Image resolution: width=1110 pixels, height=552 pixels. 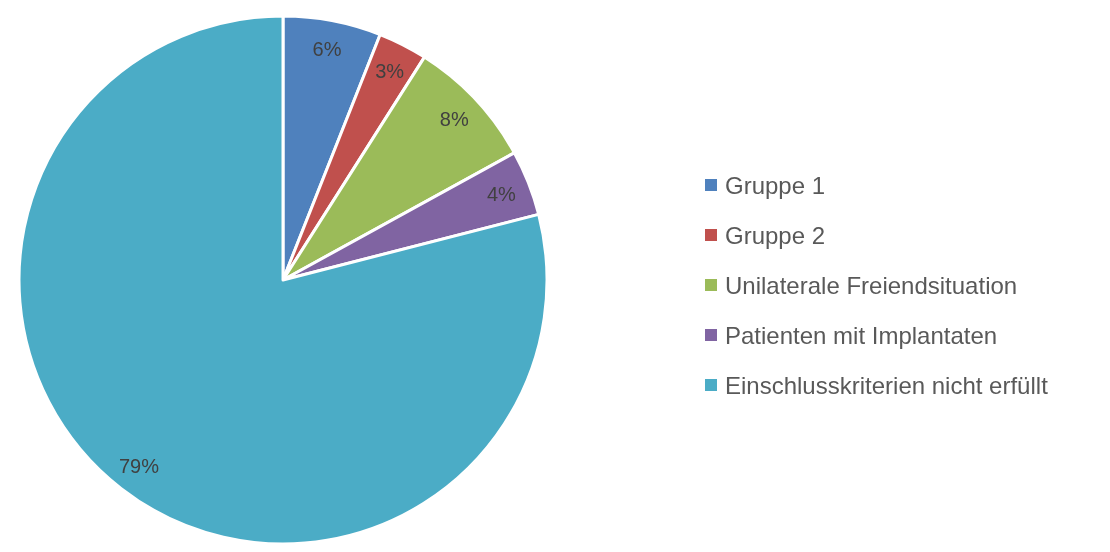 What do you see at coordinates (861, 335) in the screenshot?
I see `legend-label: Patienten mit Implantaten` at bounding box center [861, 335].